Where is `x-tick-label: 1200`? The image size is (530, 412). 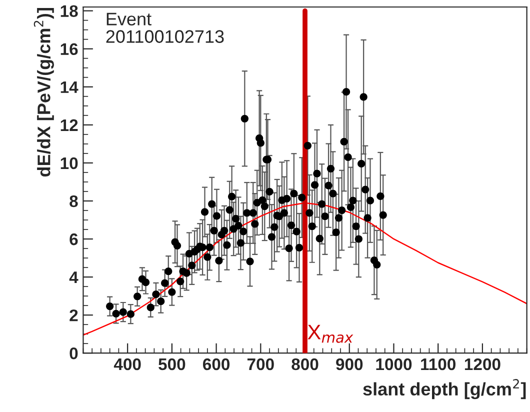 x-tick-label: 1200 is located at coordinates (482, 364).